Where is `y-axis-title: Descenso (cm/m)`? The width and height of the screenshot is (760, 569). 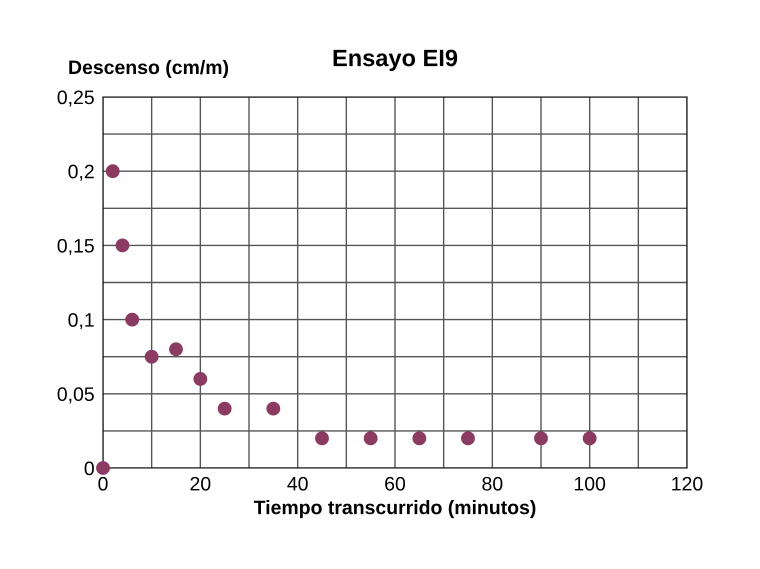
y-axis-title: Descenso (cm/m) is located at coordinates (148, 69).